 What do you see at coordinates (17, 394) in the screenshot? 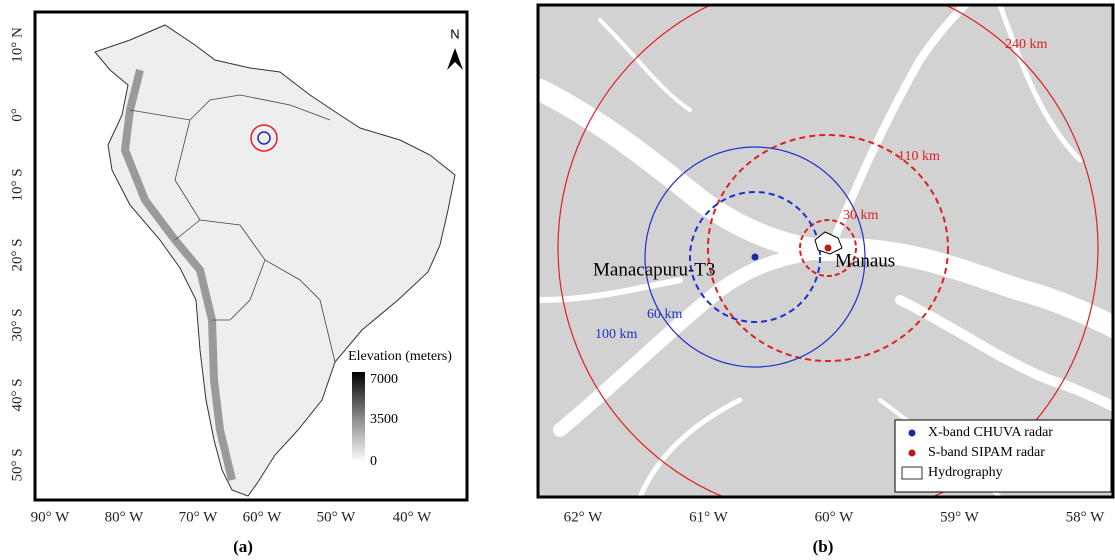
I see `lat-label: 40° S` at bounding box center [17, 394].